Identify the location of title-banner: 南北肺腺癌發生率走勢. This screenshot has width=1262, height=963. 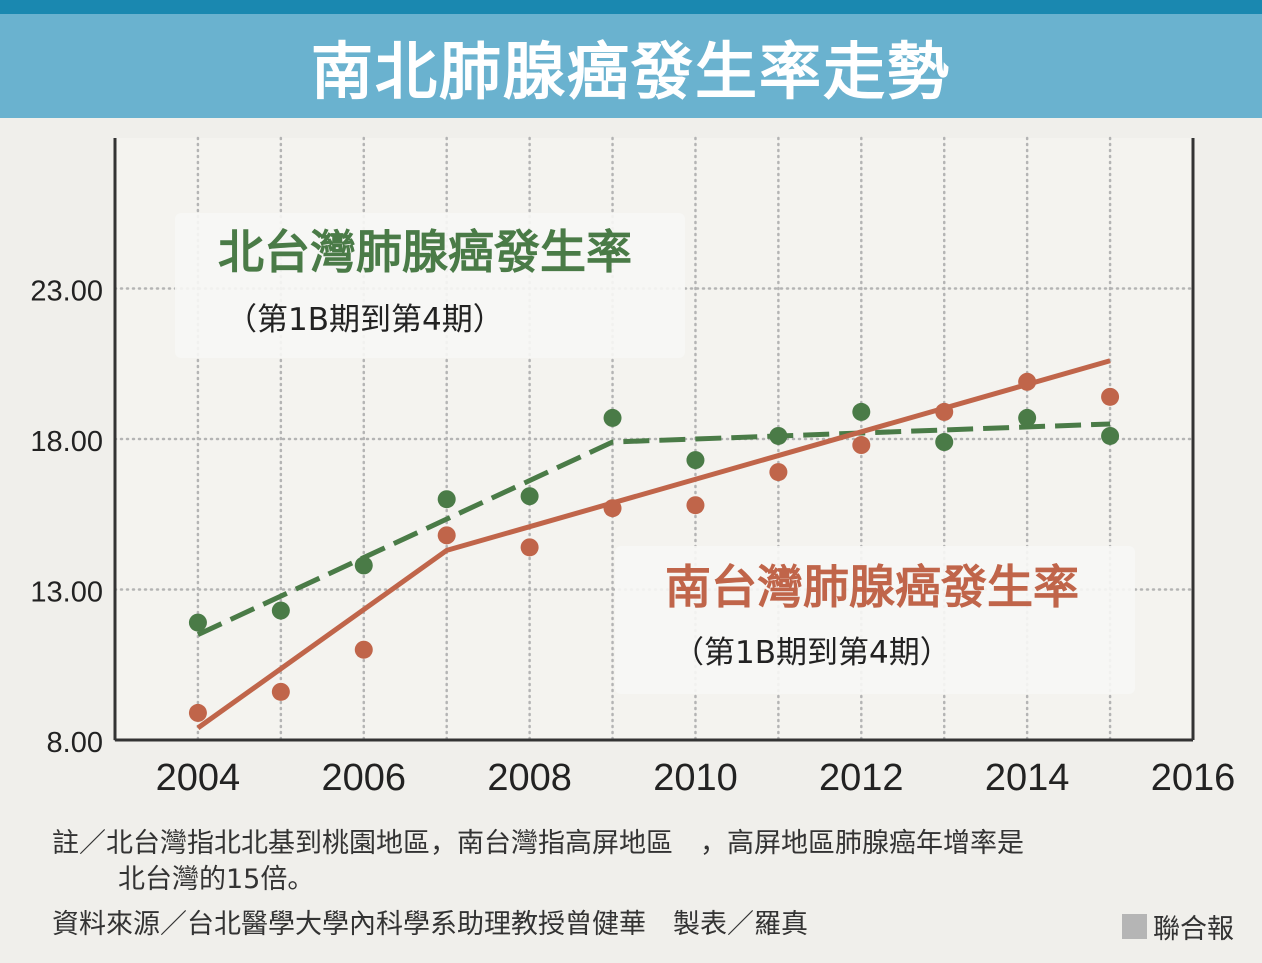
(631, 66).